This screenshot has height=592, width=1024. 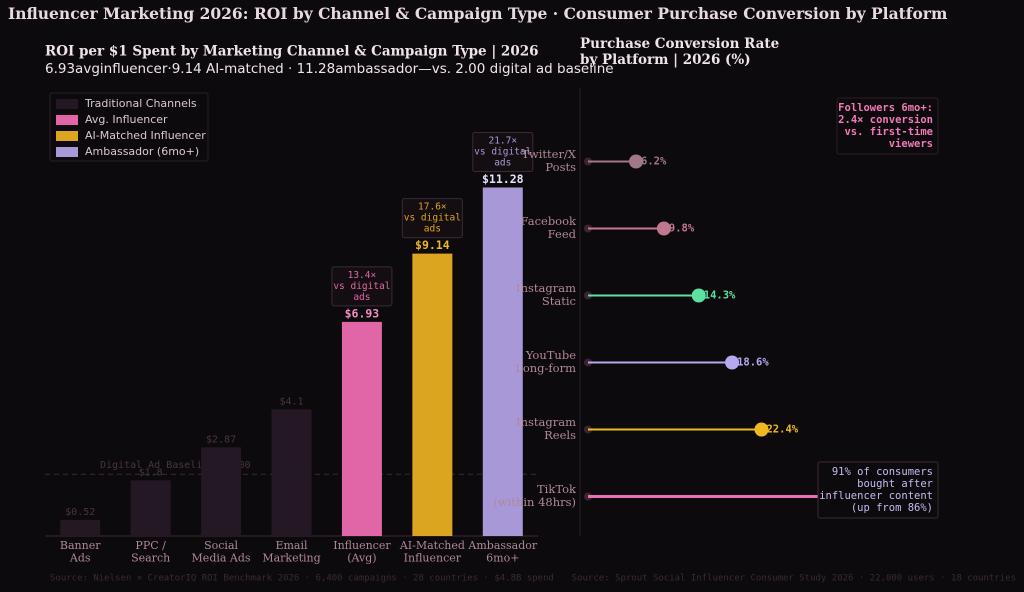 What do you see at coordinates (535, 495) in the screenshot?
I see `y-tick-label: TikTok (within 48hrs)` at bounding box center [535, 495].